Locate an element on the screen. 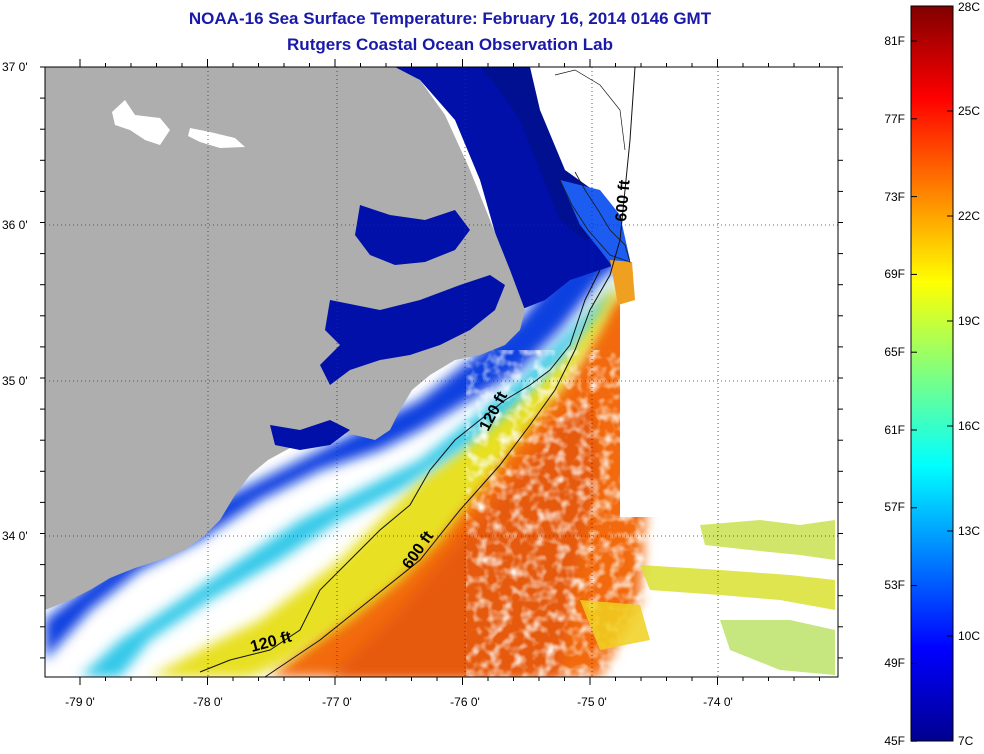 The image size is (984, 754). colorbar-c-label: 10C is located at coordinates (969, 636).